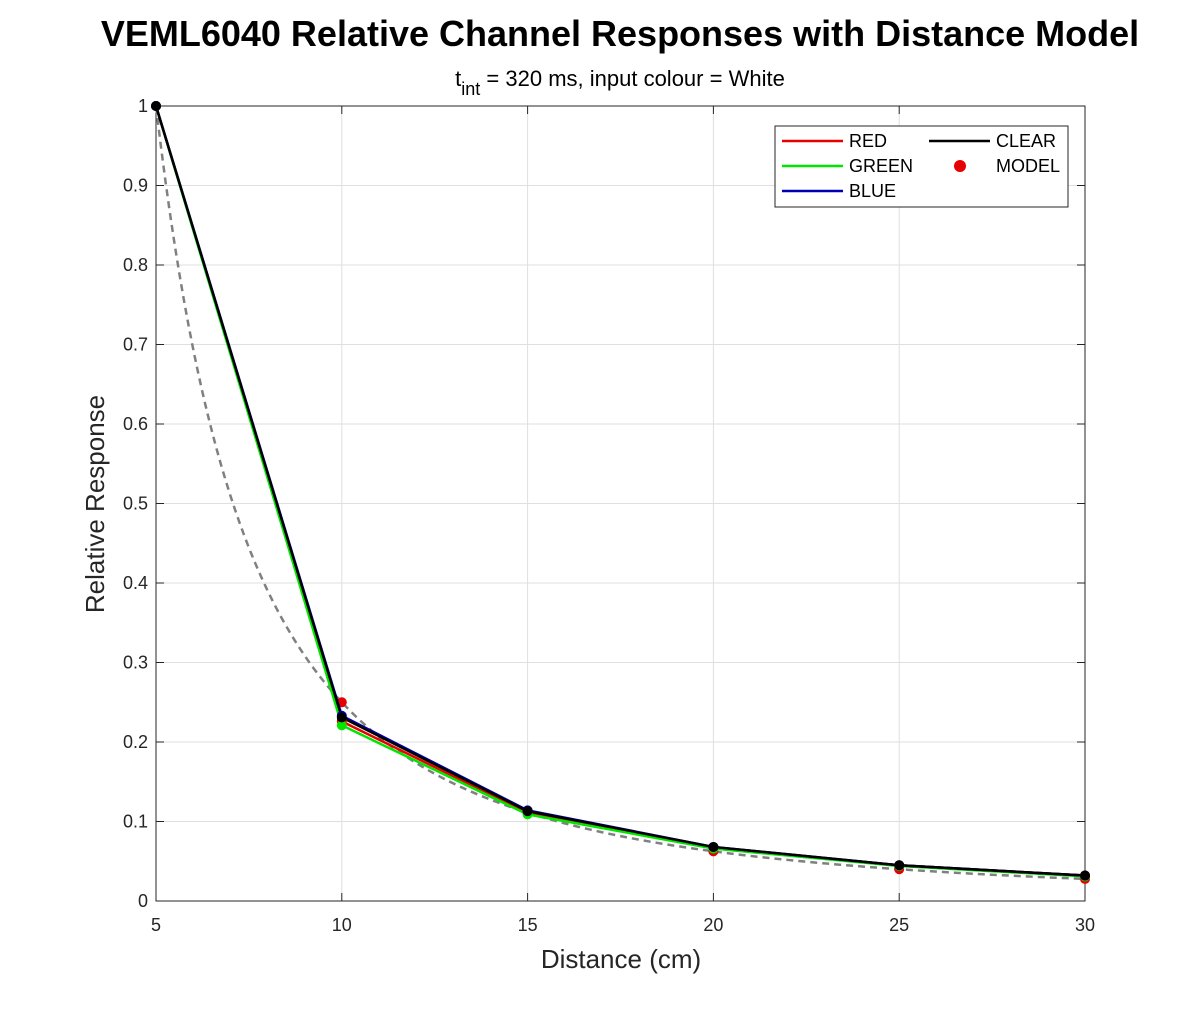  What do you see at coordinates (872, 191) in the screenshot?
I see `legend-label-blue: BLUE` at bounding box center [872, 191].